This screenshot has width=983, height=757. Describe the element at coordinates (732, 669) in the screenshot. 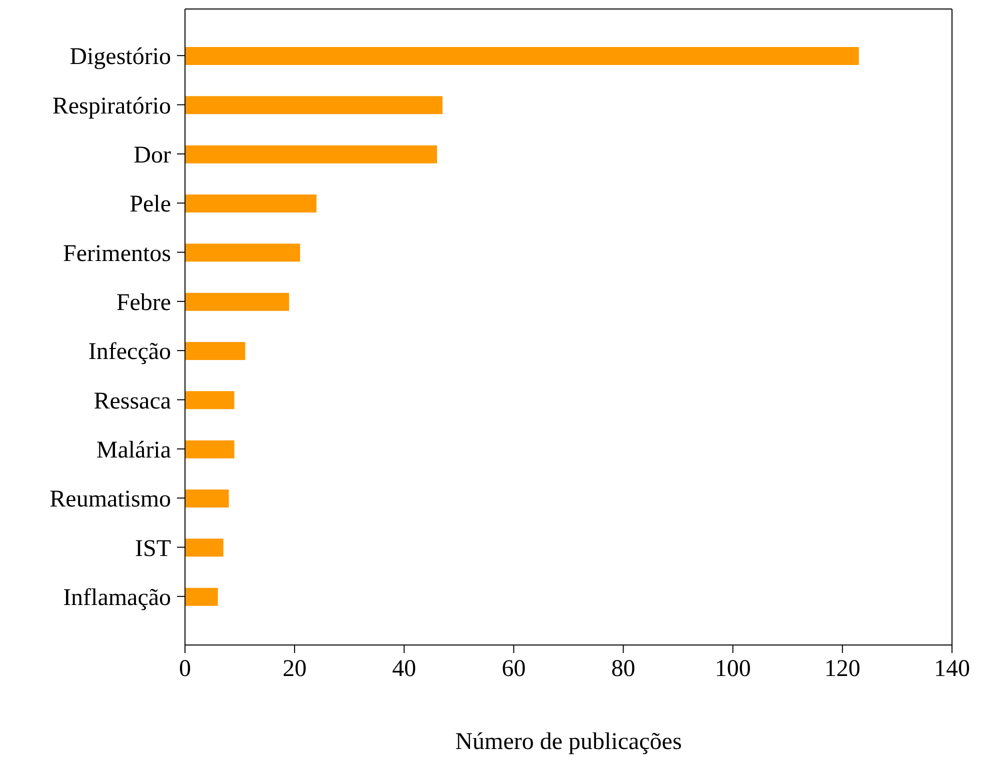

I see `x-tick-label: 100` at that location.